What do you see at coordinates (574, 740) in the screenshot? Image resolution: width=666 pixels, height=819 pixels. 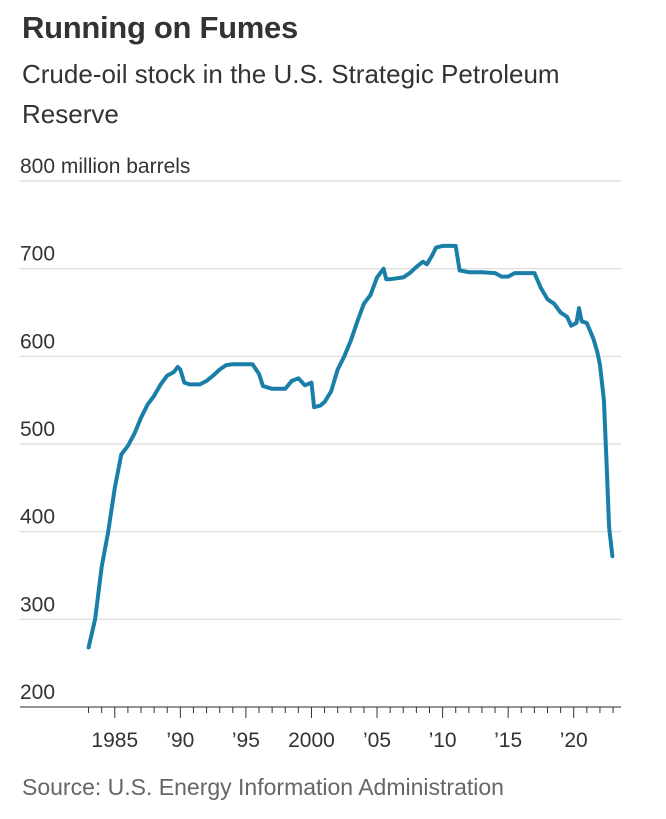 I see `x-tick-label: ’20` at bounding box center [574, 740].